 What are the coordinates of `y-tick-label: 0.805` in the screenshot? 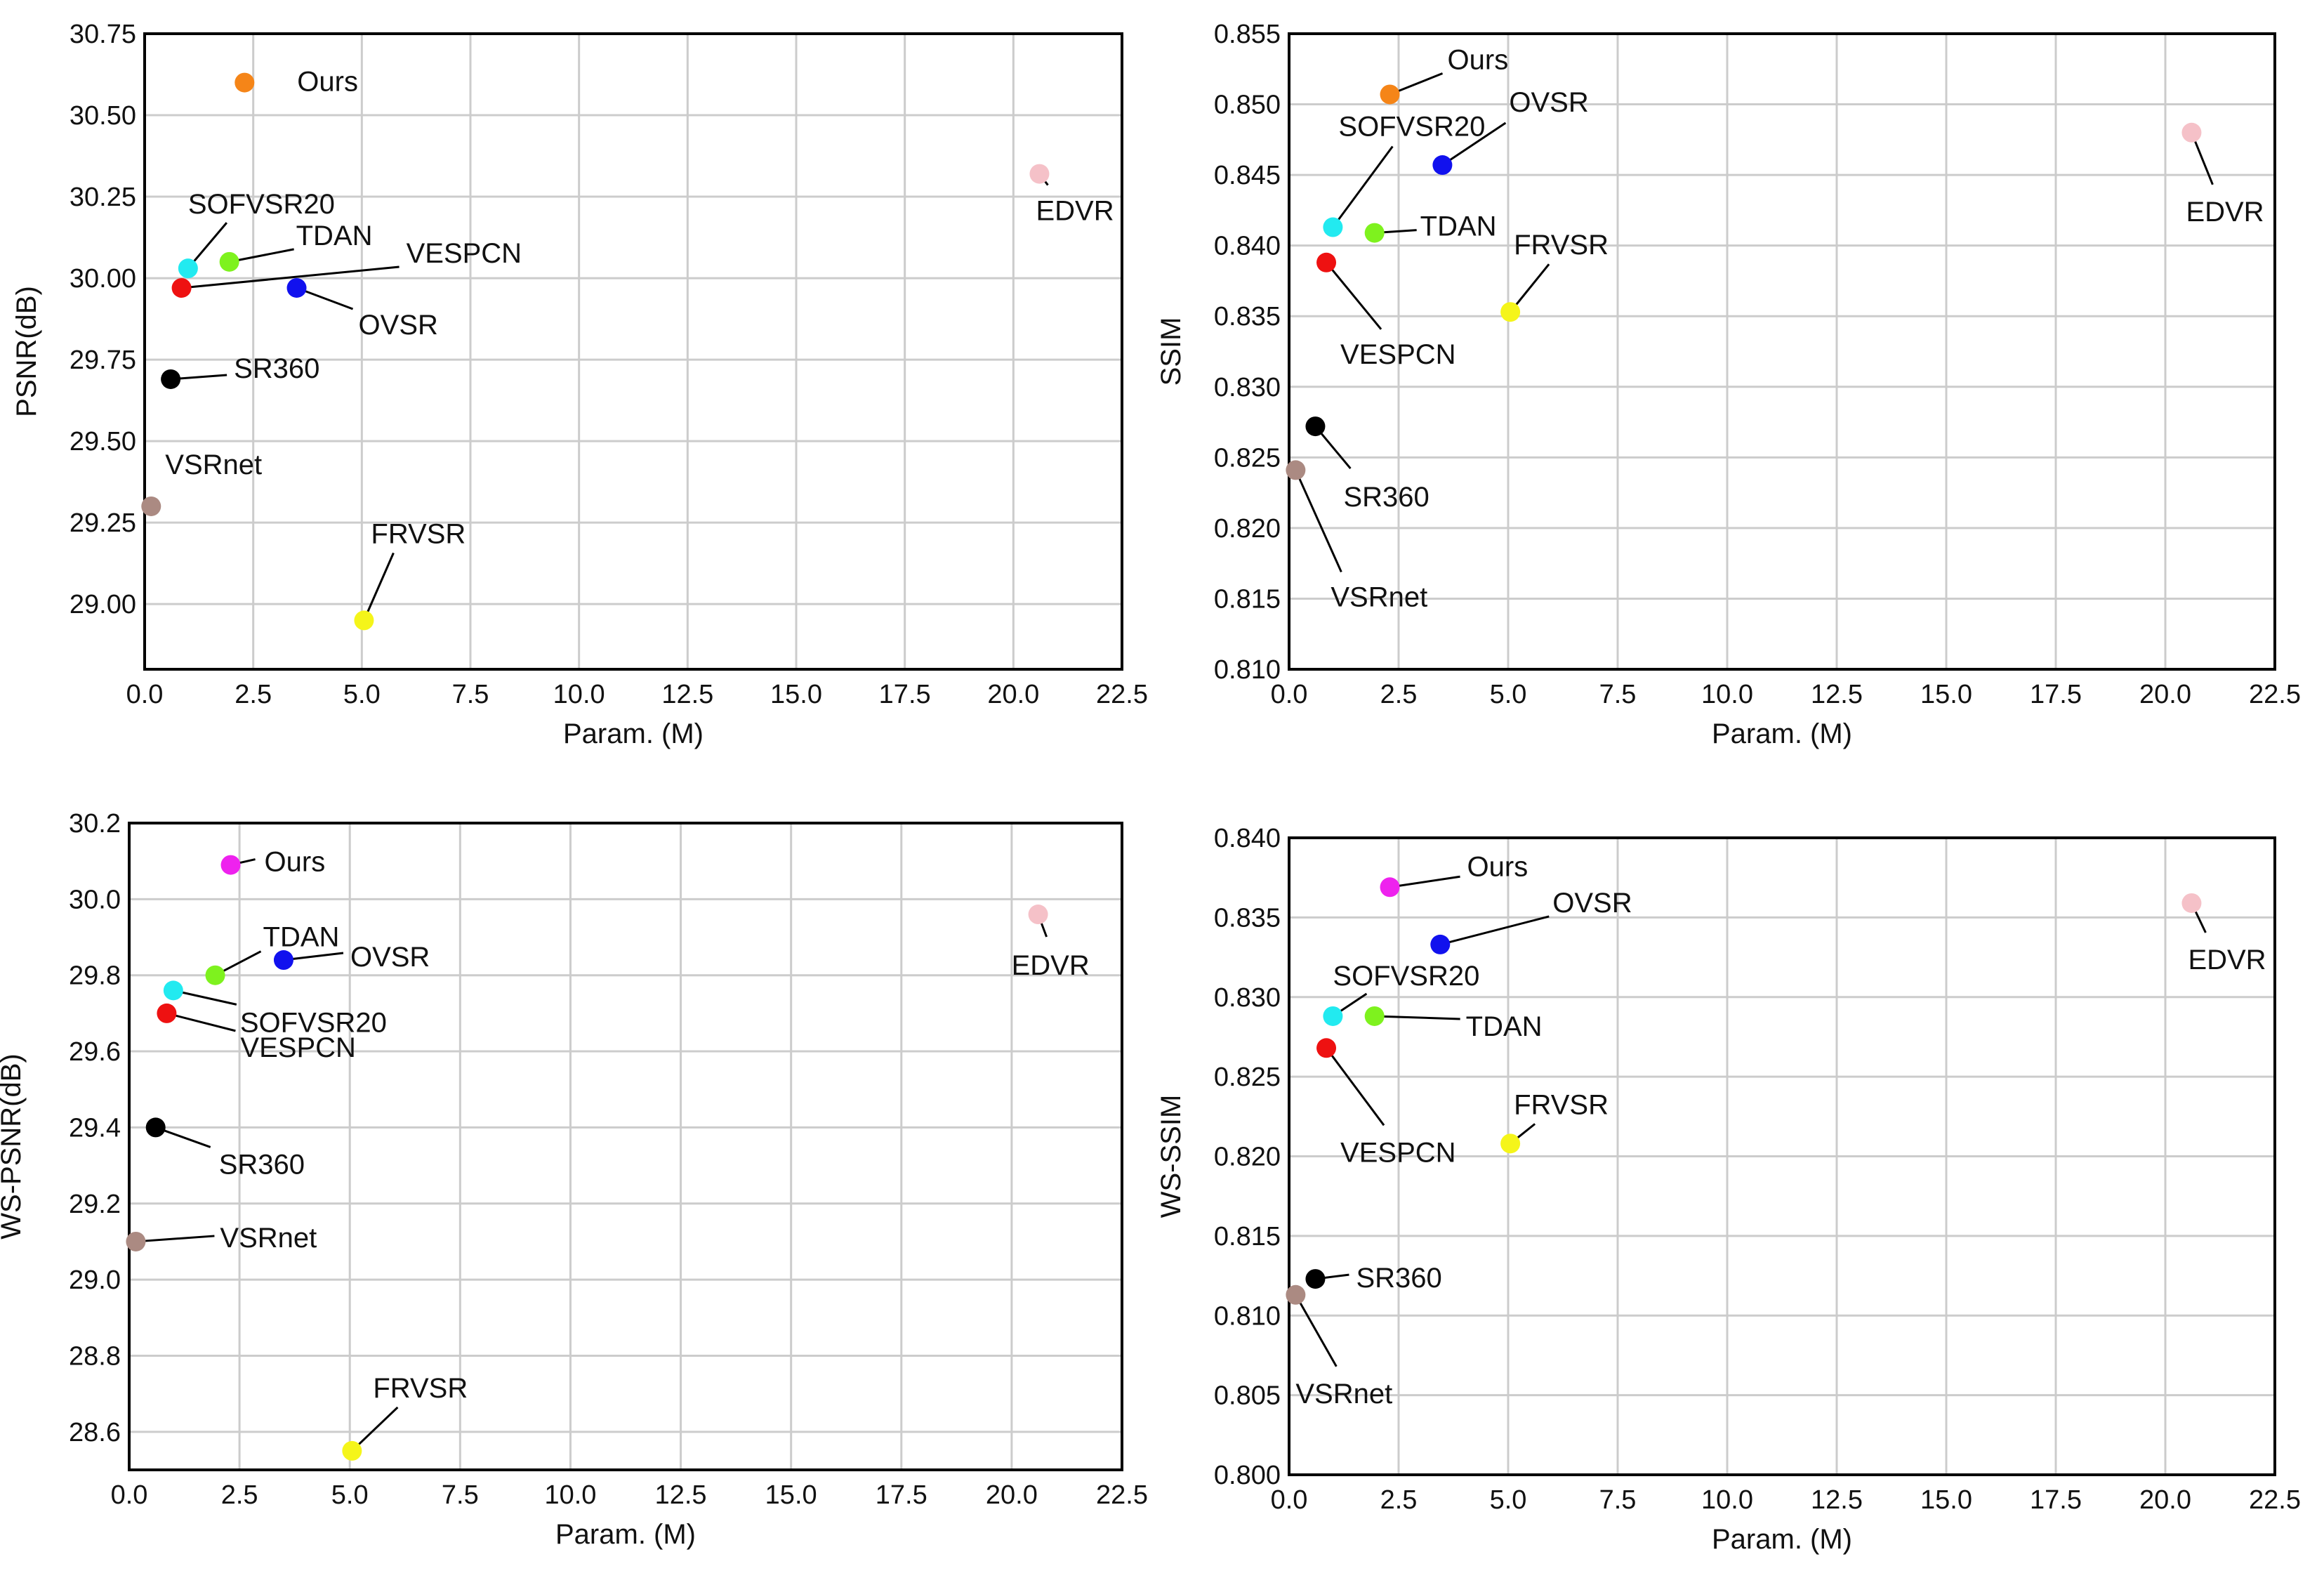 It's located at (1247, 1396).